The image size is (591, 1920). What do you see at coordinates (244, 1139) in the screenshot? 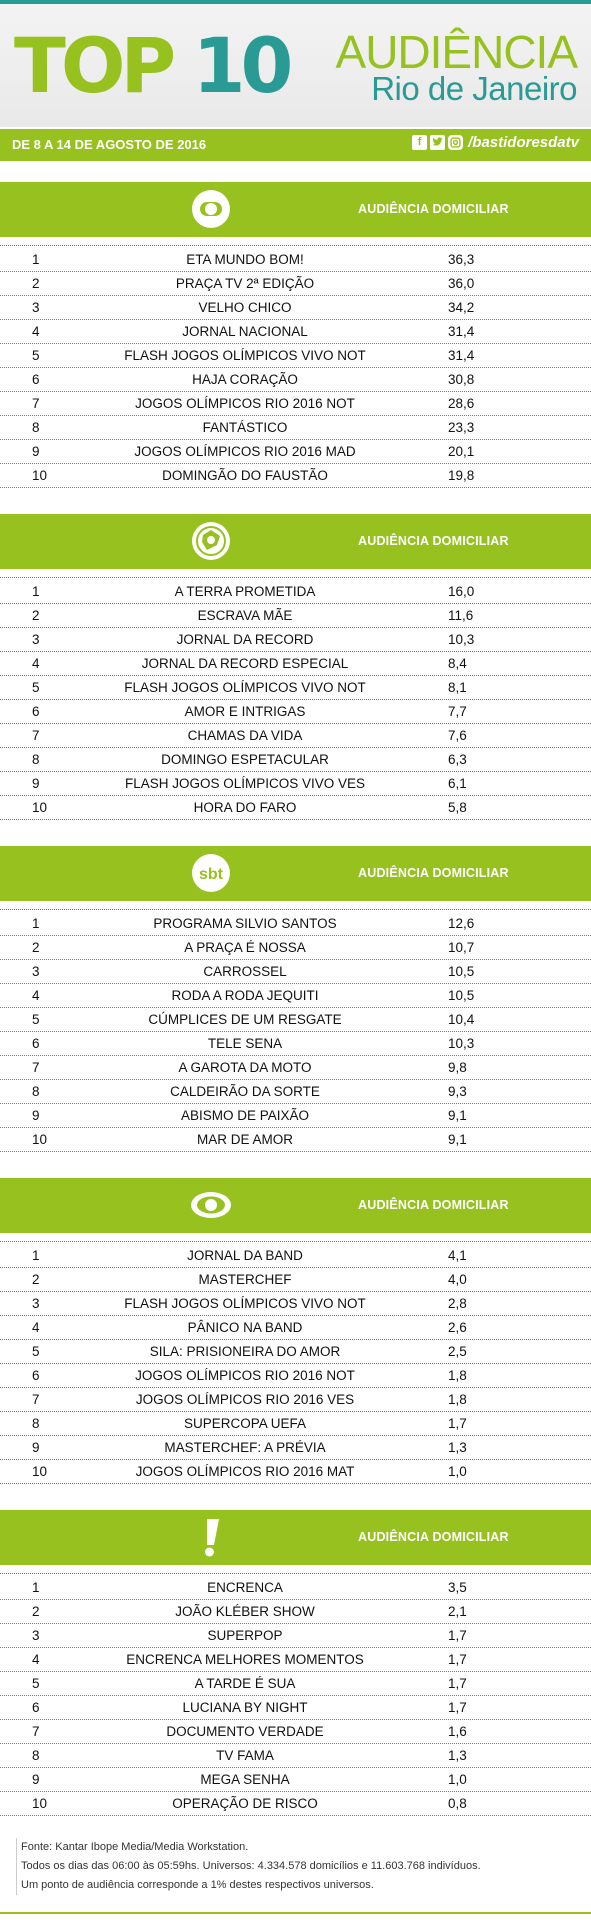
I see `program-name: MAR DE AMOR` at bounding box center [244, 1139].